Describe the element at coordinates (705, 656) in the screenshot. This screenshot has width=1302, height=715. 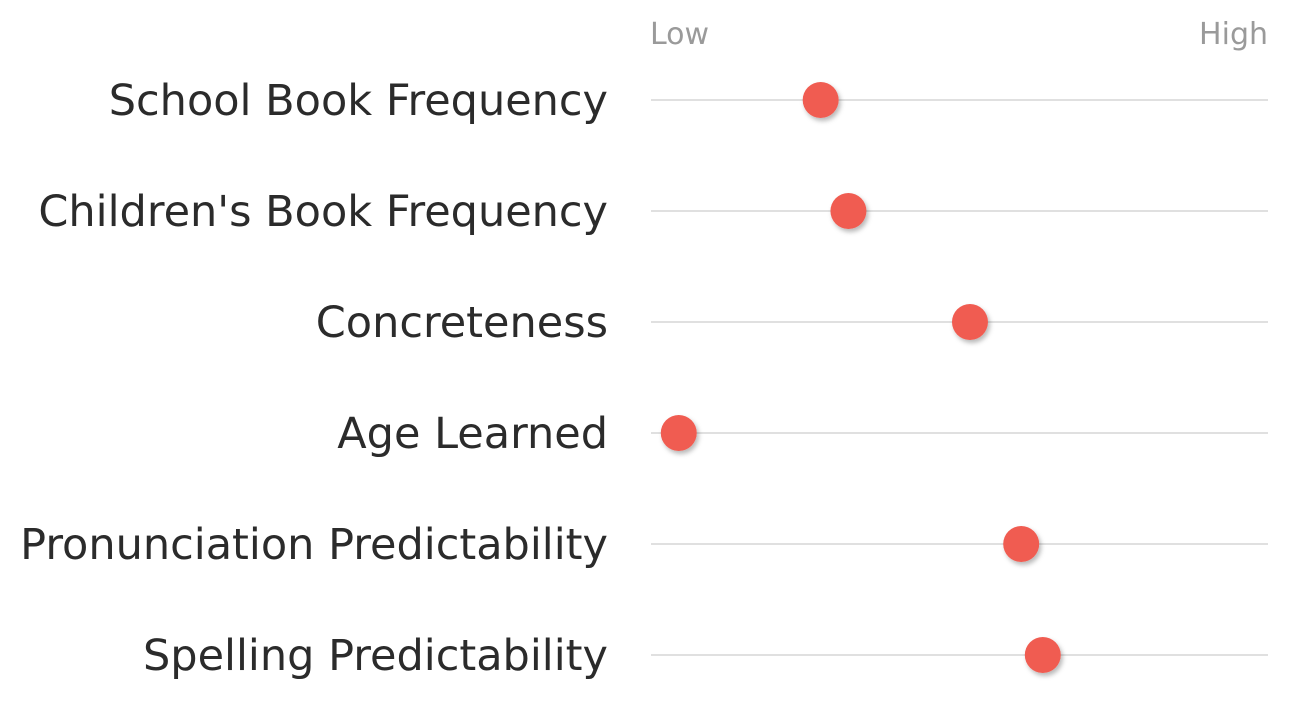
I see `chart-row: Spelling Predictability` at that location.